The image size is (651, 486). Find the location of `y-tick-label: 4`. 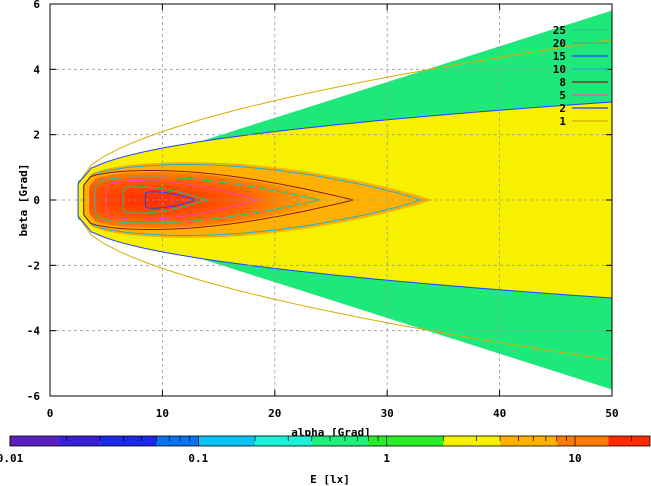

y-tick-label: 4 is located at coordinates (36, 69).